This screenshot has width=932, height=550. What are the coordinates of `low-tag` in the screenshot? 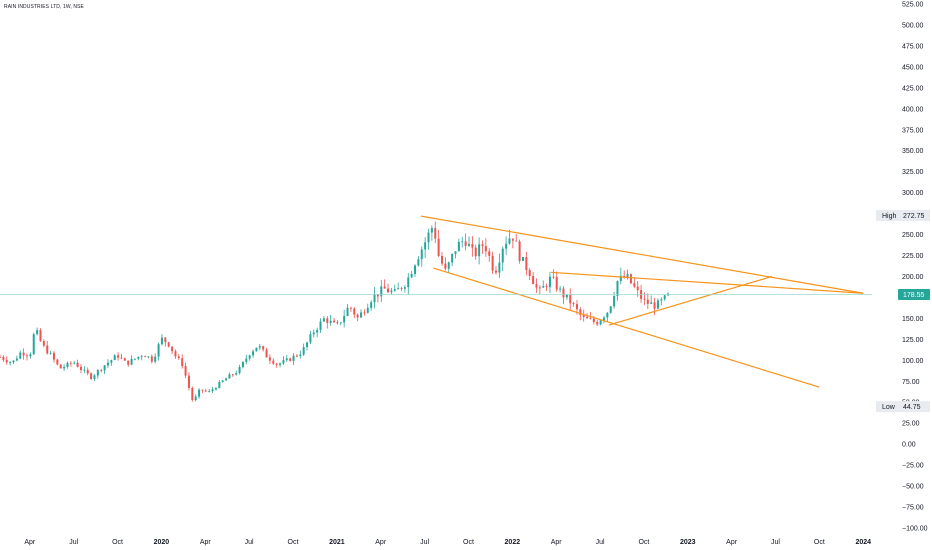 It's located at (903, 407).